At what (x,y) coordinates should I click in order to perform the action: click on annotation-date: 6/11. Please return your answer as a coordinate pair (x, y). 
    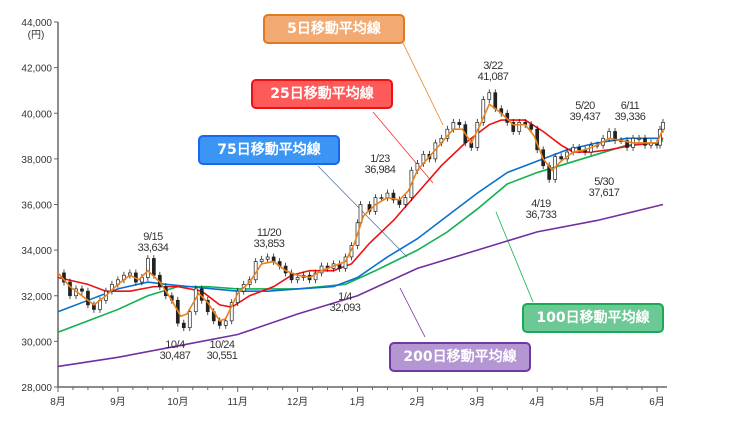
    Looking at the image, I should click on (630, 106).